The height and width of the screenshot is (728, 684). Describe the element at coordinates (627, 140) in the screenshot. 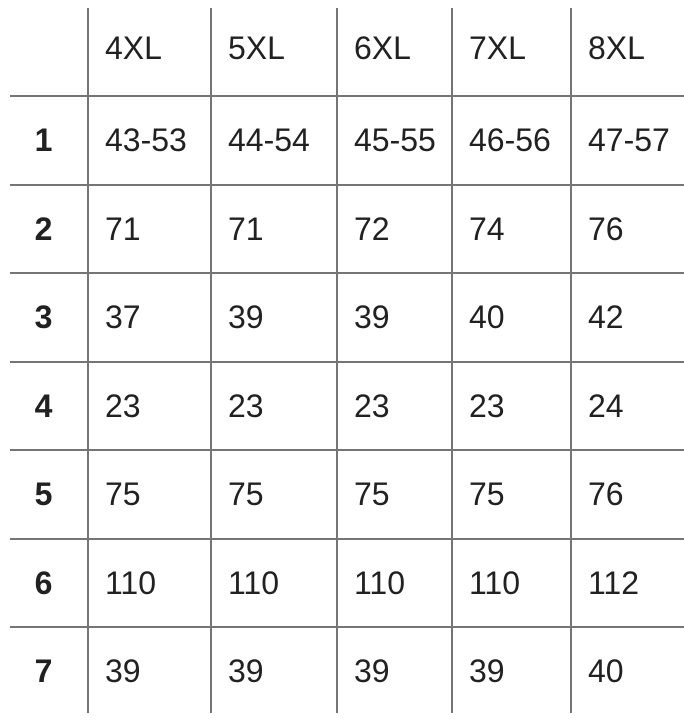

I see `table-cell: 47-57` at that location.